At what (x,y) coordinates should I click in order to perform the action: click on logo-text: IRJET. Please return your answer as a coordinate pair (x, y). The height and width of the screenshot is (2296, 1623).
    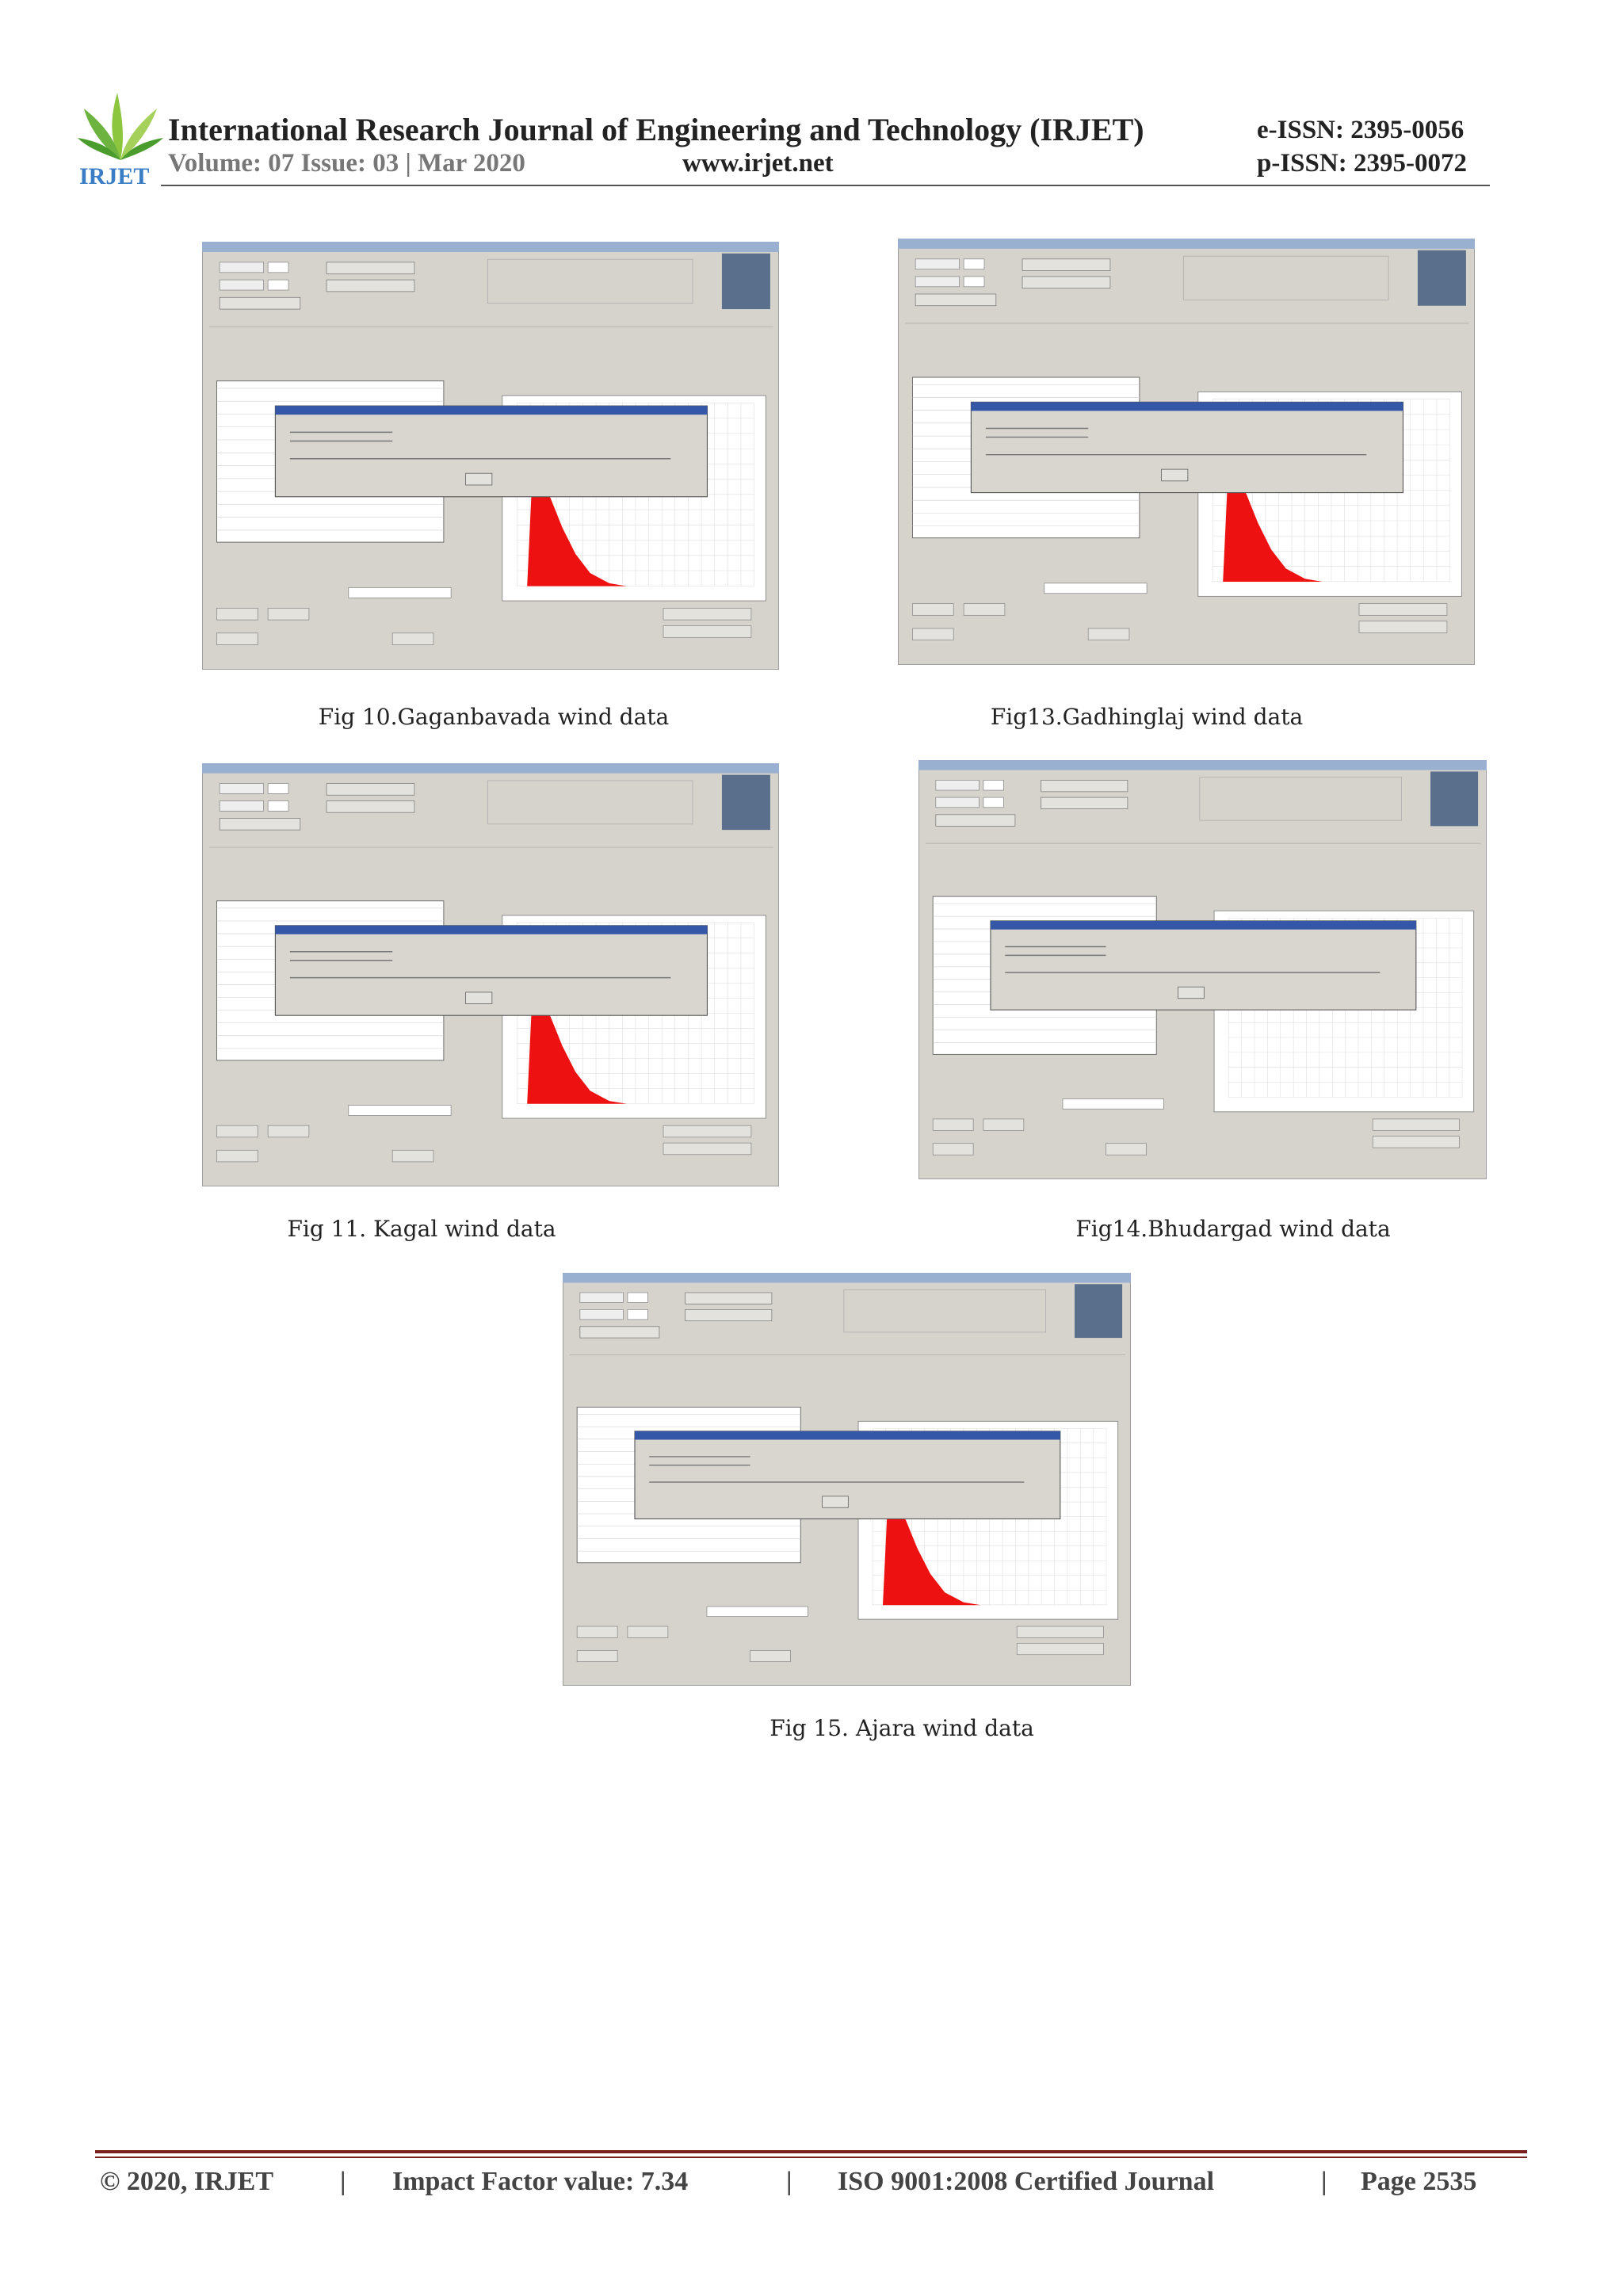
    Looking at the image, I should click on (114, 175).